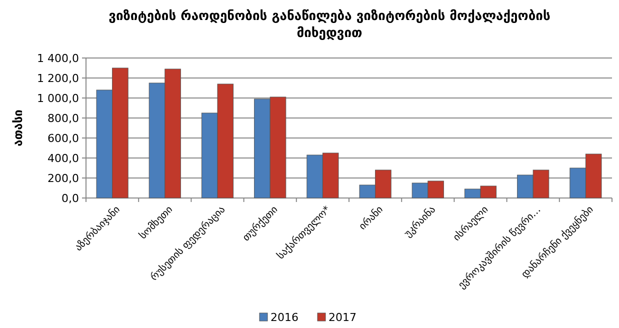  What do you see at coordinates (58, 78) in the screenshot?
I see `y-tick-label: 1 200,0` at bounding box center [58, 78].